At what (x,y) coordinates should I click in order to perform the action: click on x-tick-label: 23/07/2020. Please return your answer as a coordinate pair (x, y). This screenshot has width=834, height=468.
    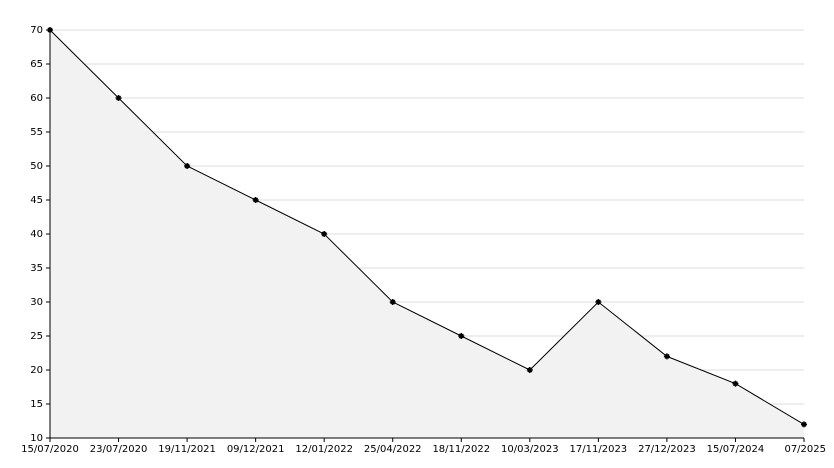
    Looking at the image, I should click on (119, 449).